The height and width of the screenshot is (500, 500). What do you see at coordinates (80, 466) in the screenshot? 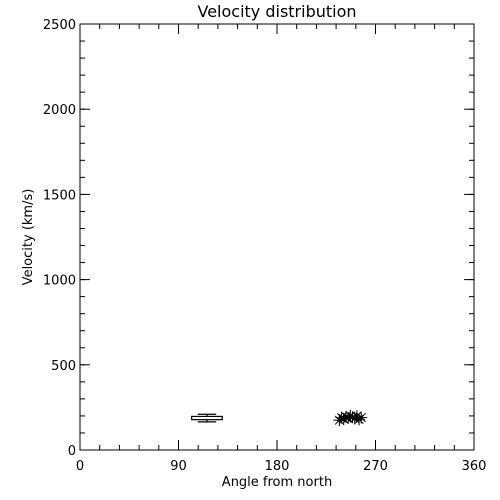
I see `x-tick-label: 0` at bounding box center [80, 466].